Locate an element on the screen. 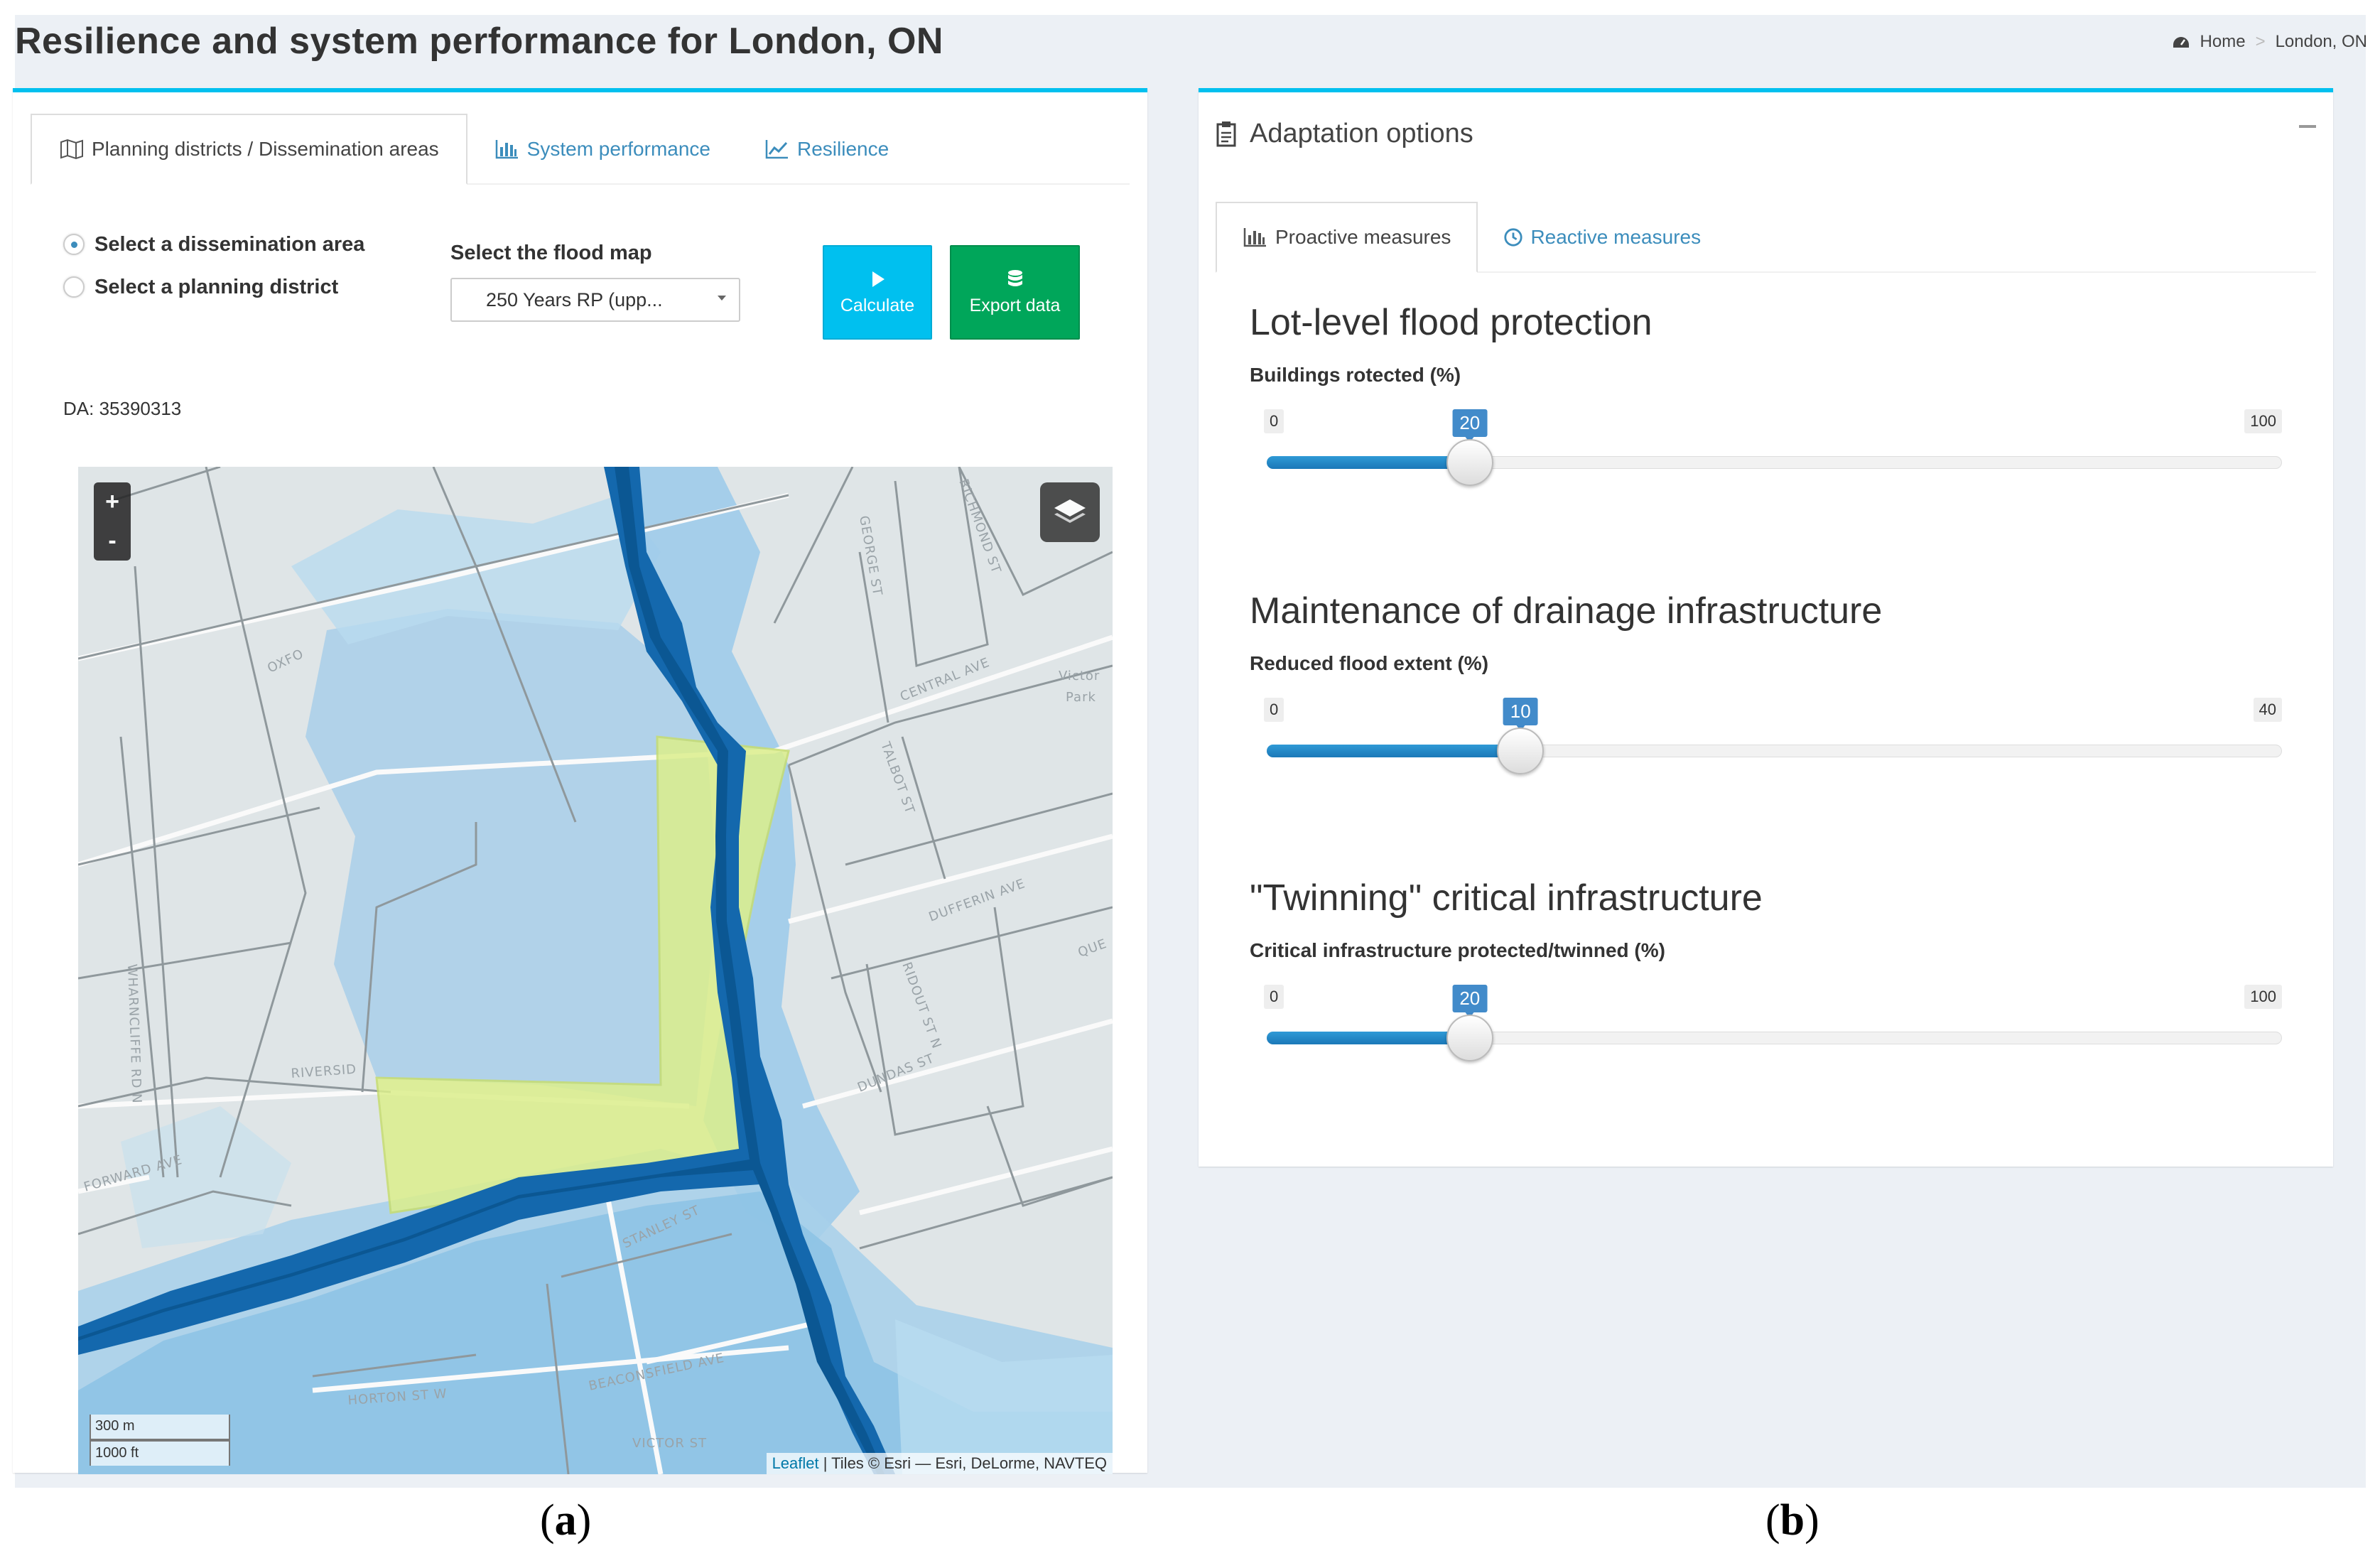  box-title: Adaptation options is located at coordinates (1361, 133).